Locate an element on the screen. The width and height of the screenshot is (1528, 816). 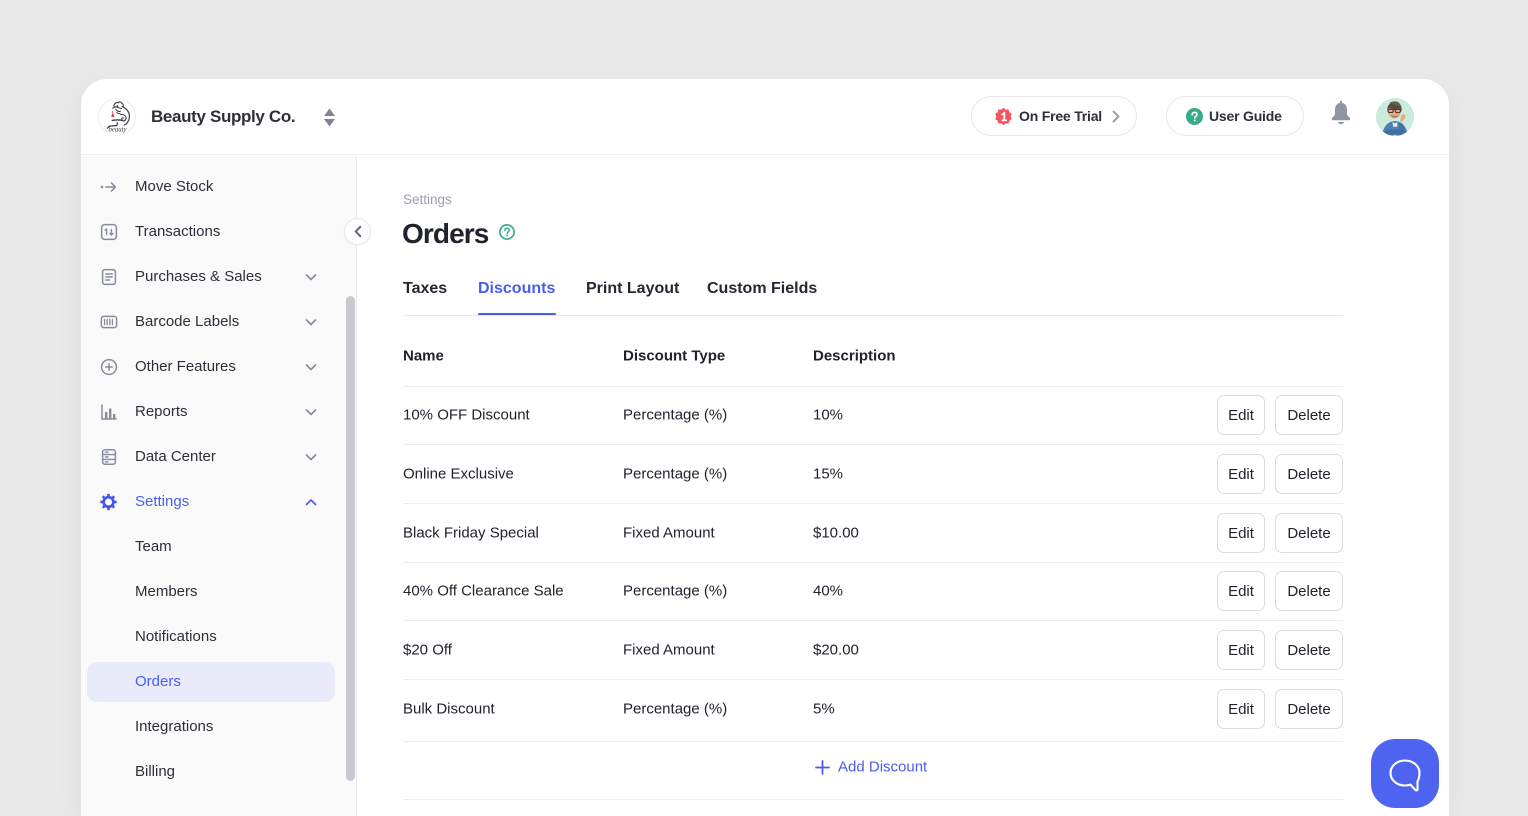
svg-text: beauty is located at coordinates (117, 130).